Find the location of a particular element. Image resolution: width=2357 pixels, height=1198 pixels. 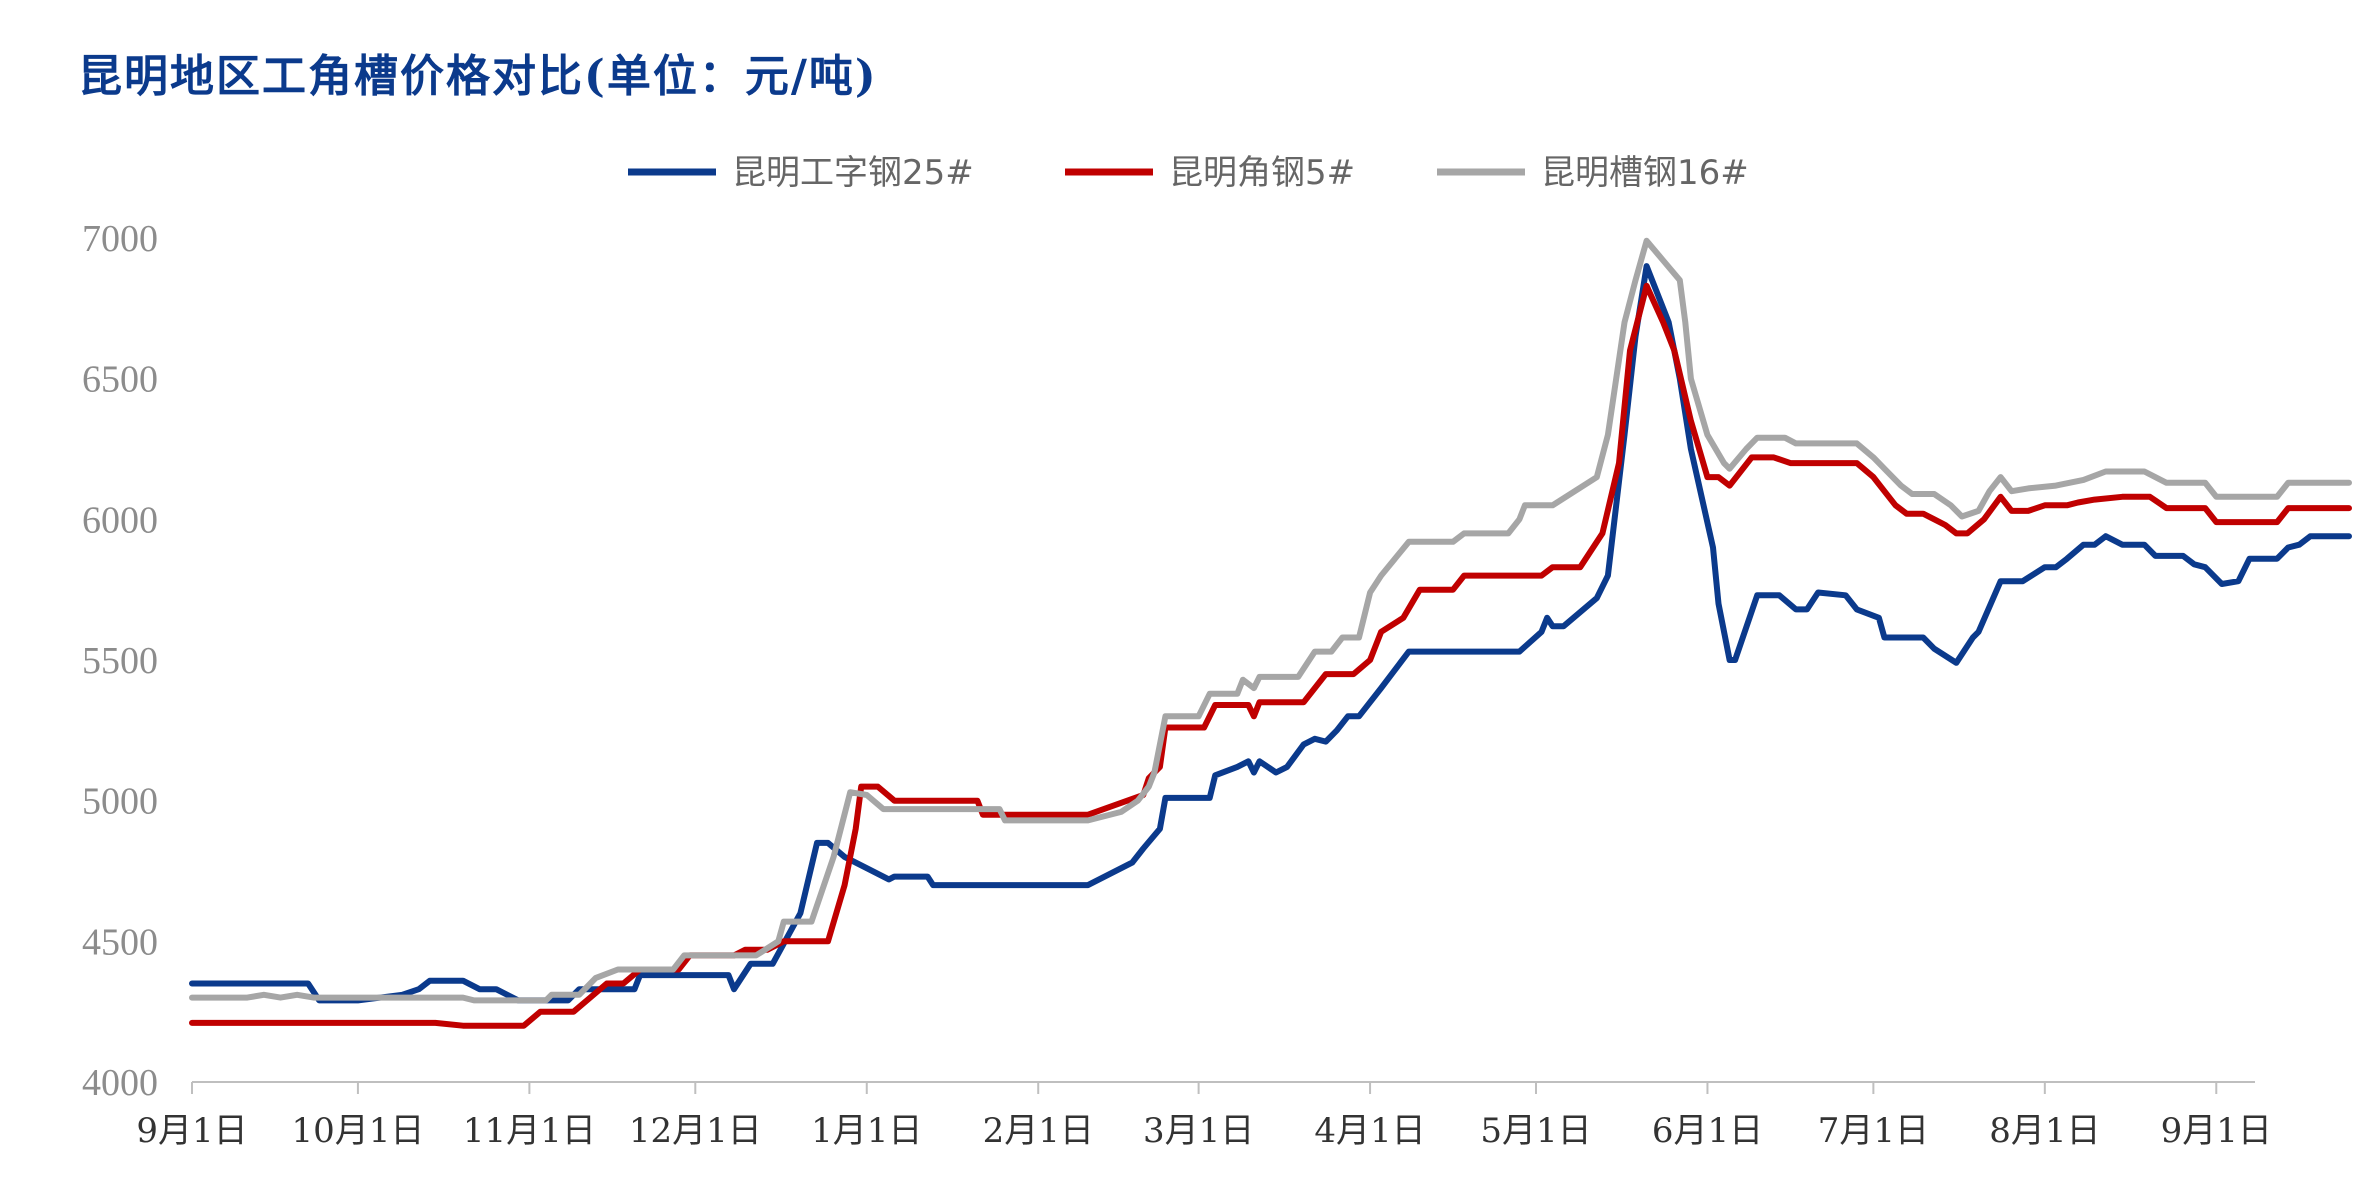

x-tick-label: 7月1日 is located at coordinates (1873, 1131).